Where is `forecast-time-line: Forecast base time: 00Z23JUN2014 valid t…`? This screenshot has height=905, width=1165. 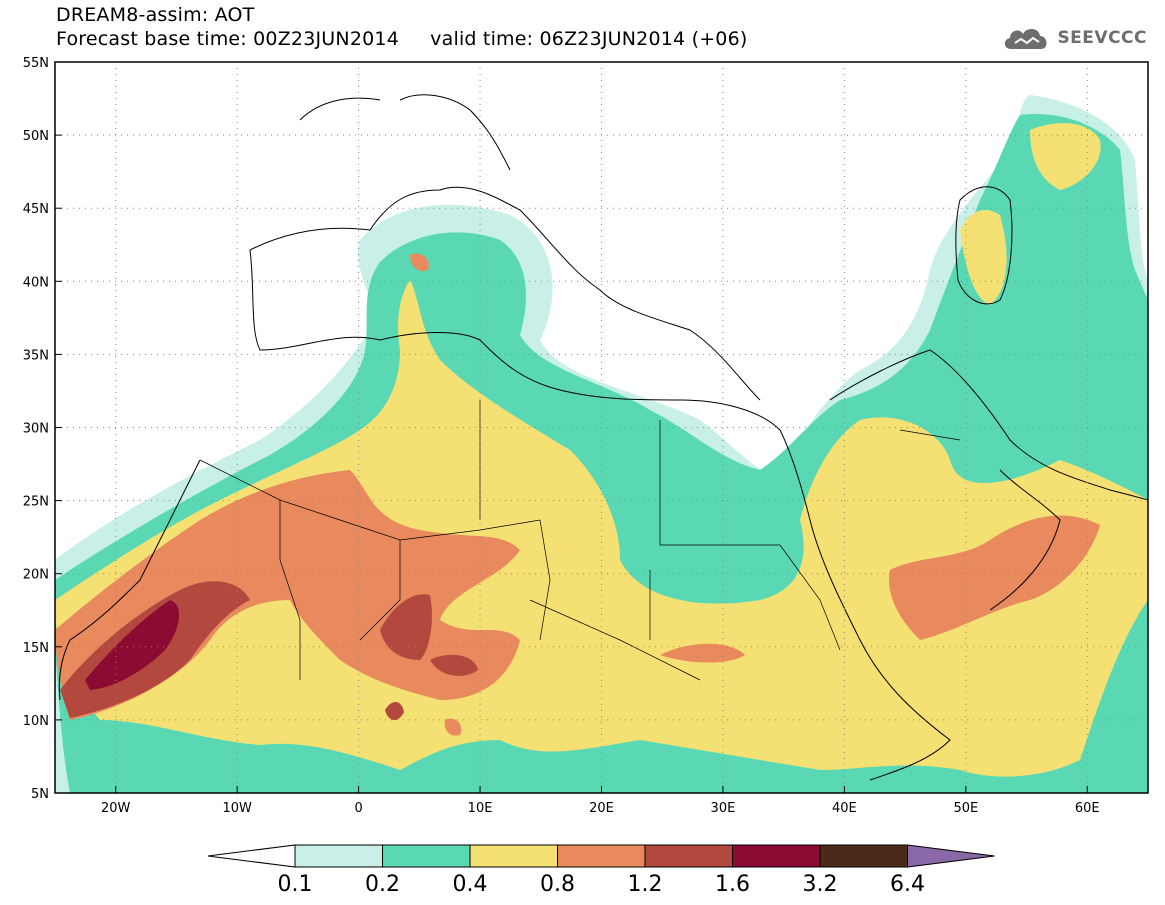
forecast-time-line: Forecast base time: 00Z23JUN2014 valid t… is located at coordinates (402, 39).